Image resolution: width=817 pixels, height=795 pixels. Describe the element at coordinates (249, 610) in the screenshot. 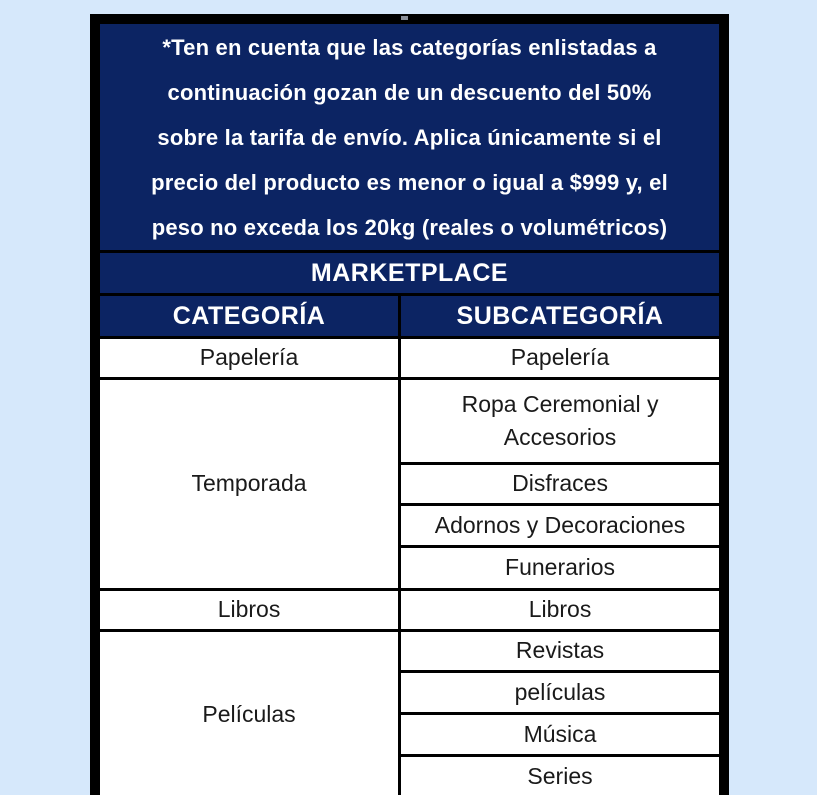

I see `category-cell-libros: Libros` at that location.